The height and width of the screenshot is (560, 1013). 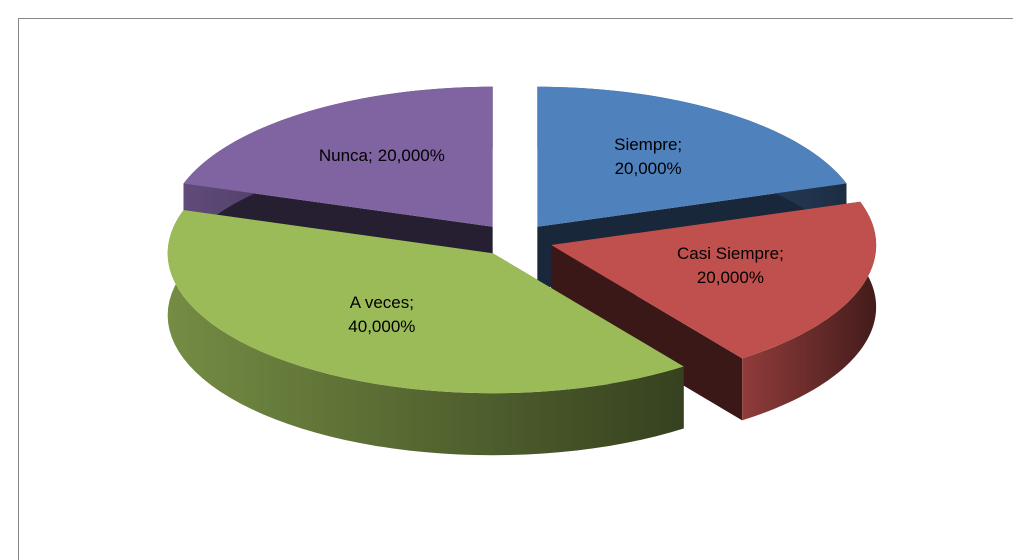 I want to click on label-category: Casi Siempre, so click(x=728, y=253).